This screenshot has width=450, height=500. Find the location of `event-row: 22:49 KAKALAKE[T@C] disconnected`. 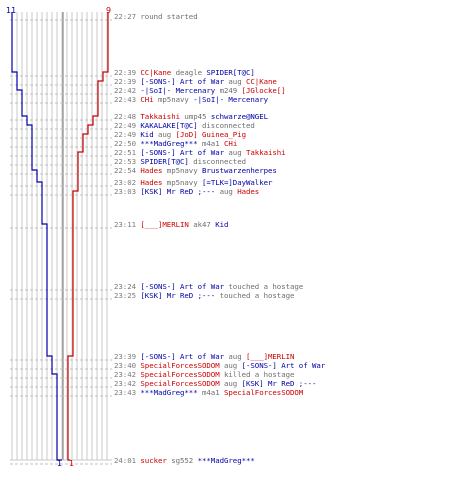

event-row: 22:49 KAKALAKE[T@C] disconnected is located at coordinates (184, 125).